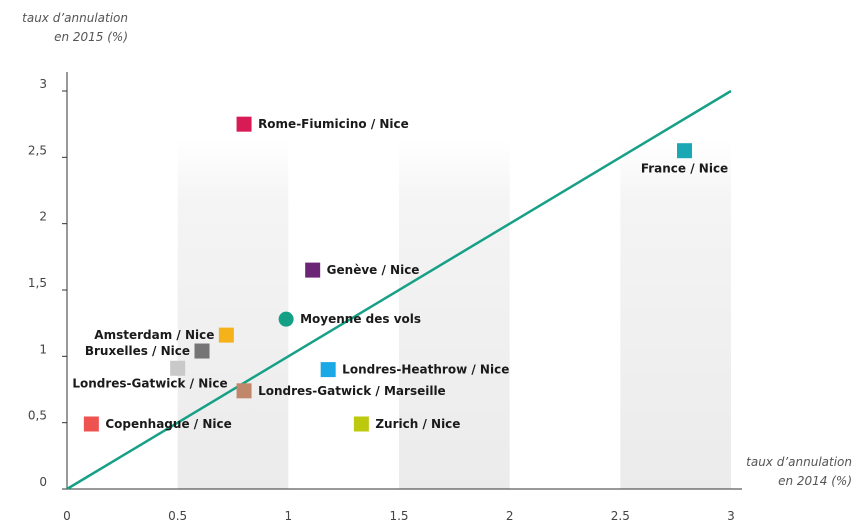 The image size is (855, 522). Describe the element at coordinates (37, 416) in the screenshot. I see `y-tick-label: 0,5` at that location.